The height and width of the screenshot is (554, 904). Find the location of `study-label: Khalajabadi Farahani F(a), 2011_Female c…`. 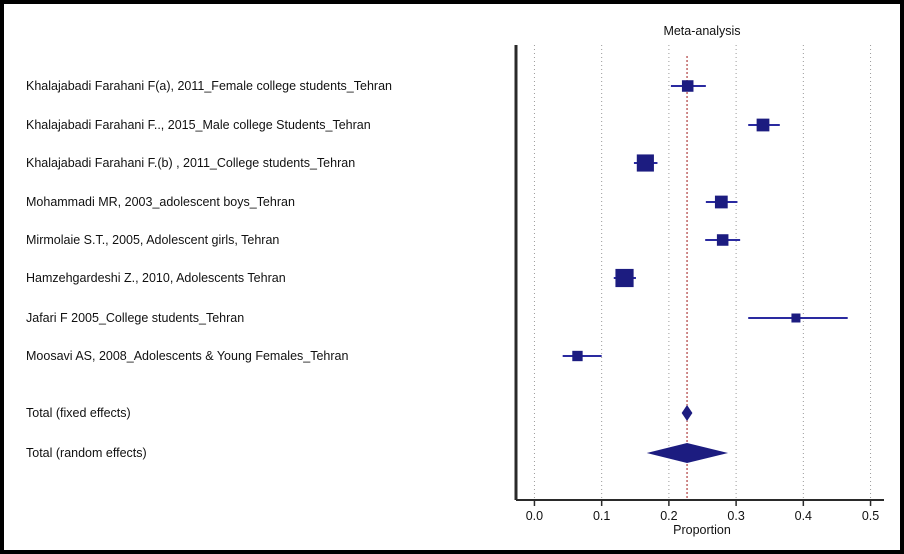

study-label: Khalajabadi Farahani F(a), 2011_Female c… is located at coordinates (209, 86).